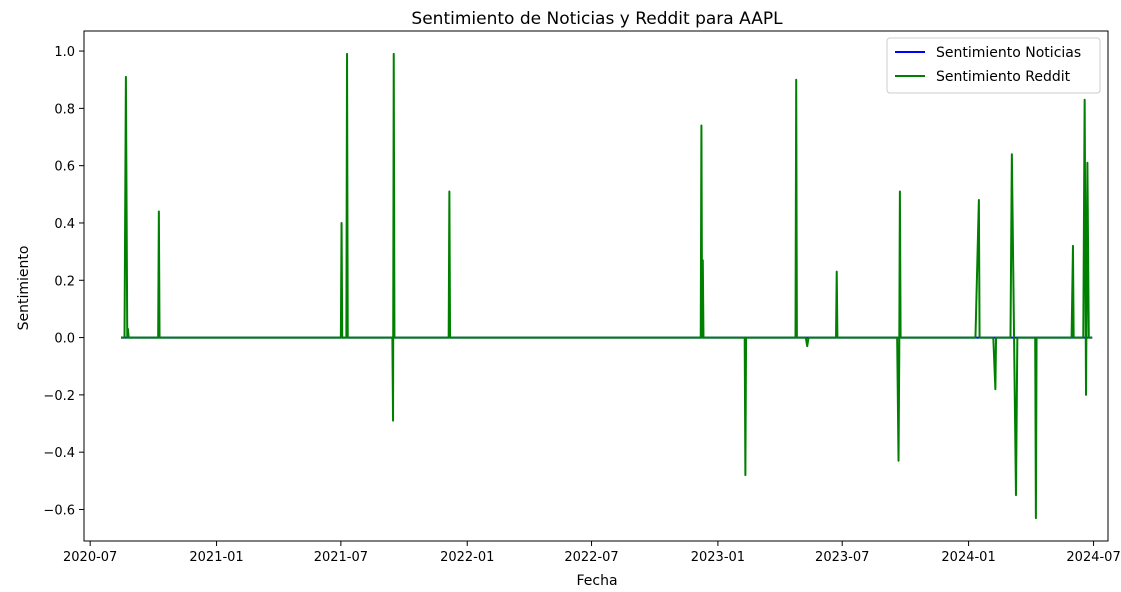  What do you see at coordinates (64, 224) in the screenshot?
I see `y-tick-label: 0.4` at bounding box center [64, 224].